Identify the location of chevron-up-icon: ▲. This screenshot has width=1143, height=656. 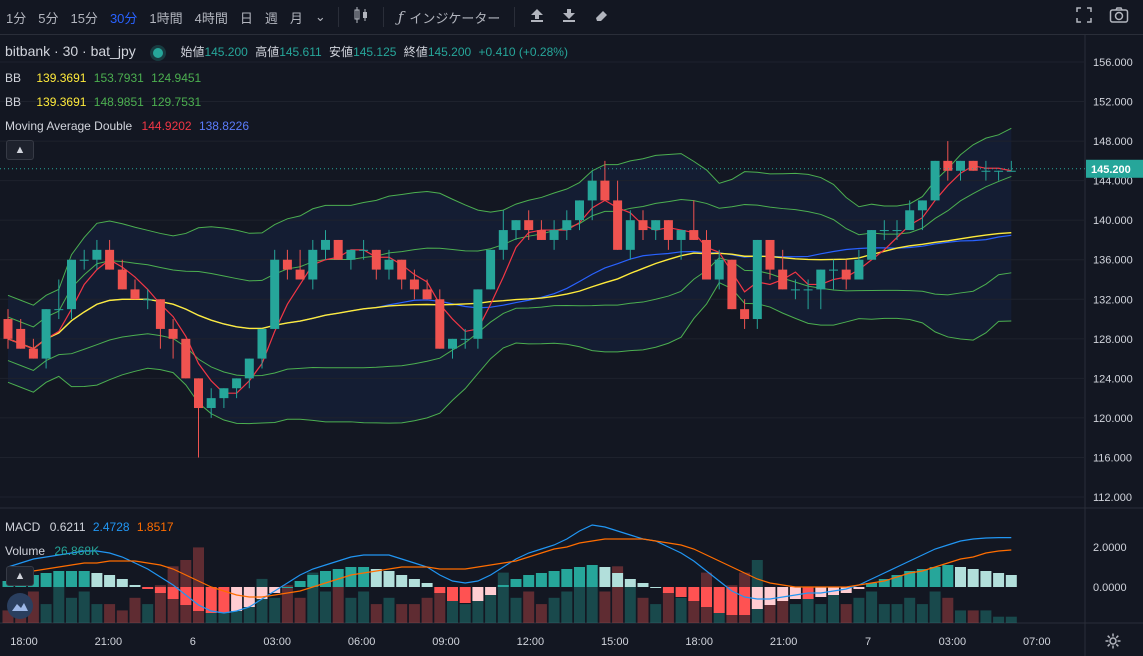
(20, 150).